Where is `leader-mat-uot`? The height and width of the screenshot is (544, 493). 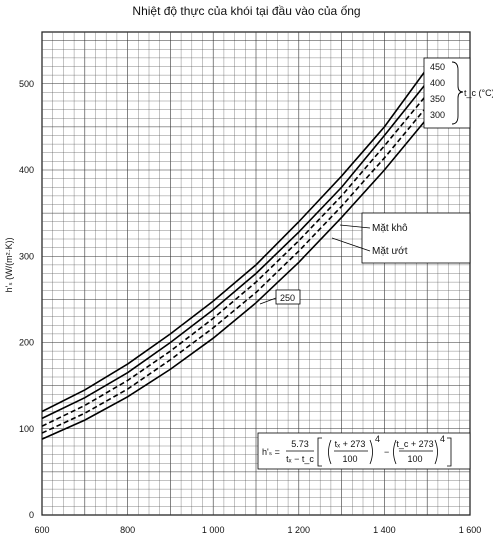
leader-mat-uot is located at coordinates (351, 244).